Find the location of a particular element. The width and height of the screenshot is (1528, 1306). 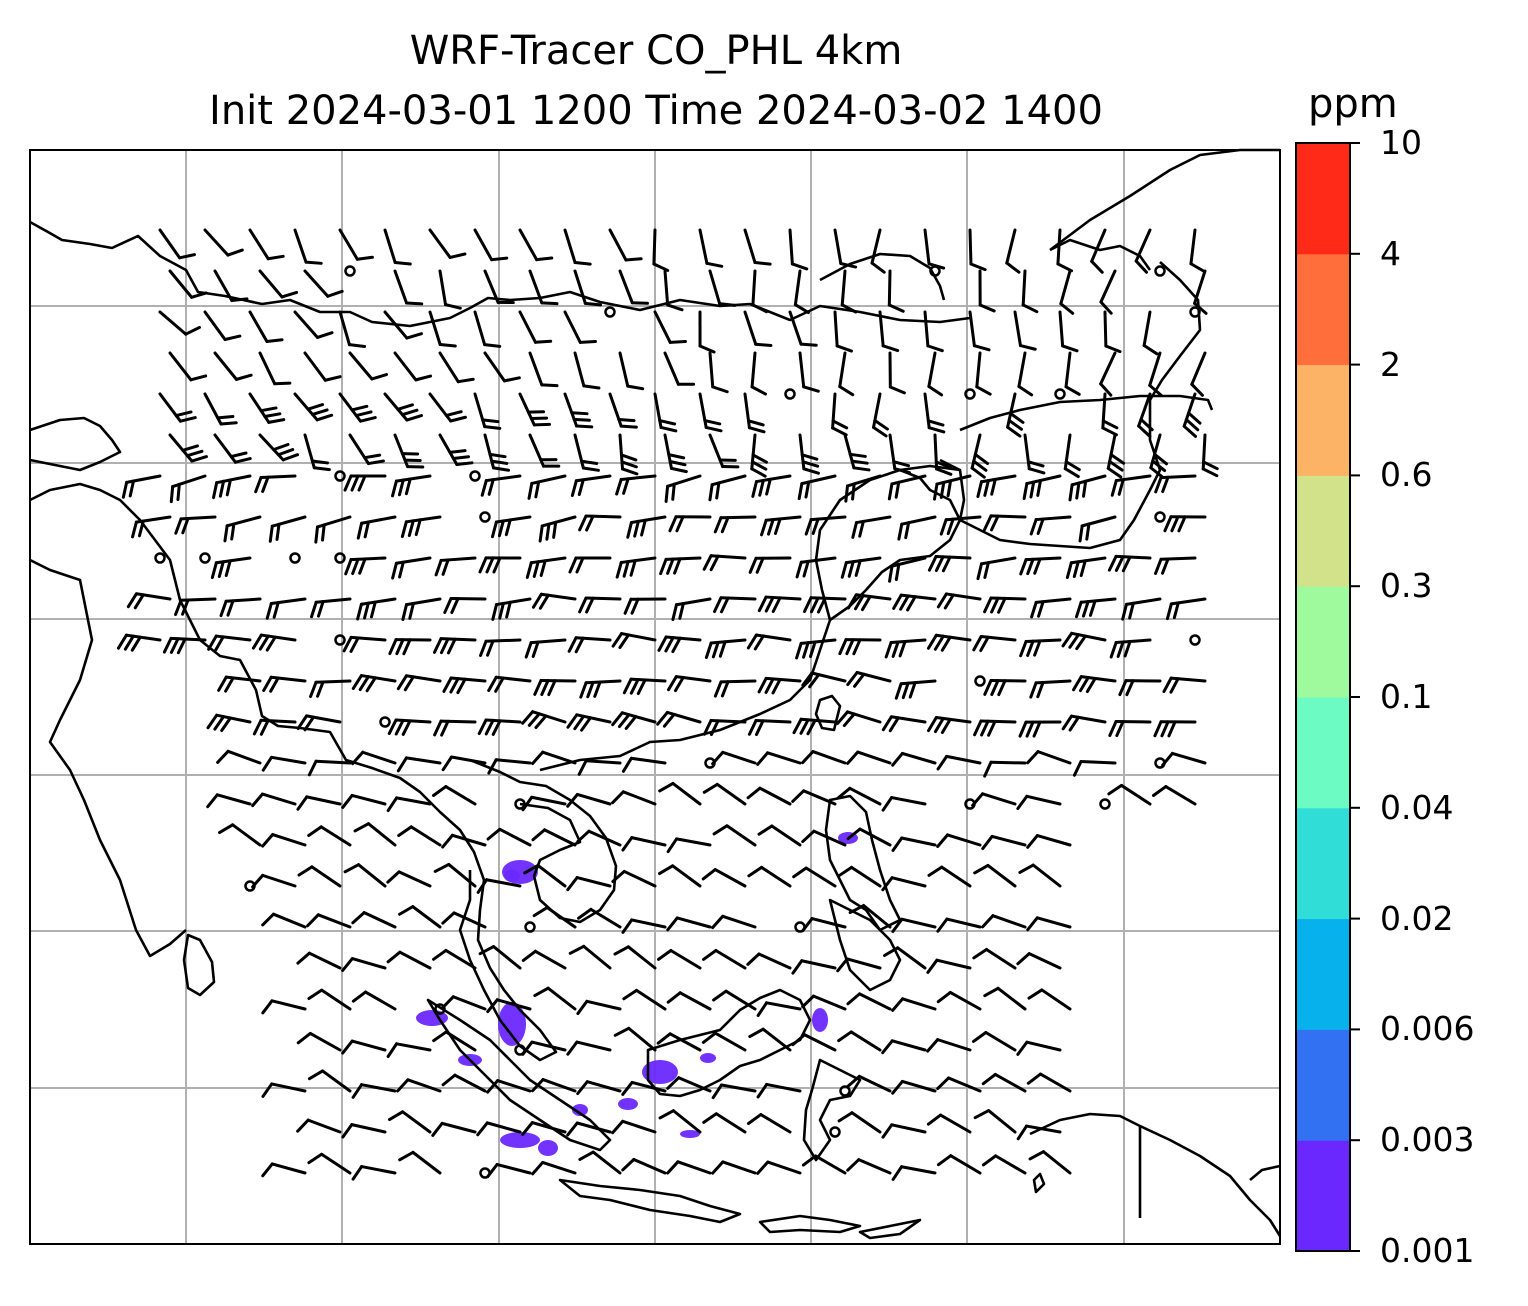

colorbar-tick-label: 0.1 is located at coordinates (1406, 696).